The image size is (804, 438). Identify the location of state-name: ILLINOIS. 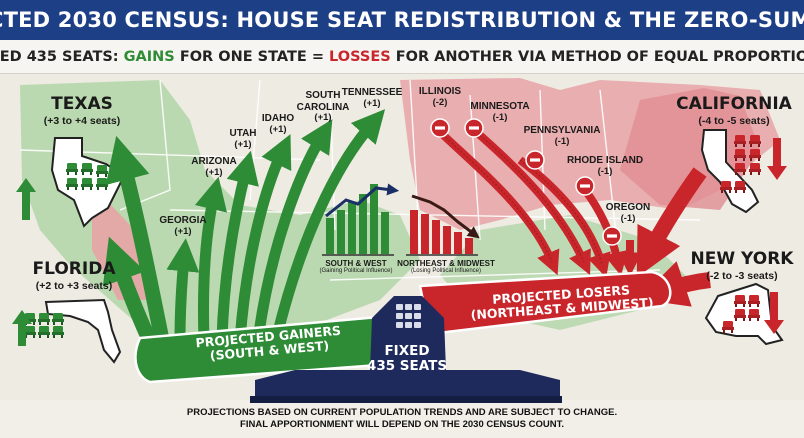
(440, 91).